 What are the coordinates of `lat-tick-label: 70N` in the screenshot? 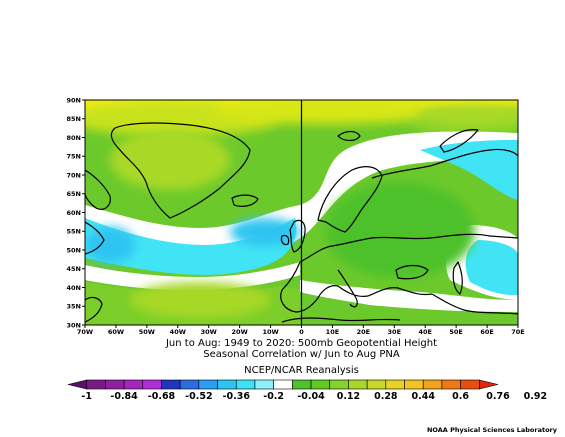 It's located at (74, 175).